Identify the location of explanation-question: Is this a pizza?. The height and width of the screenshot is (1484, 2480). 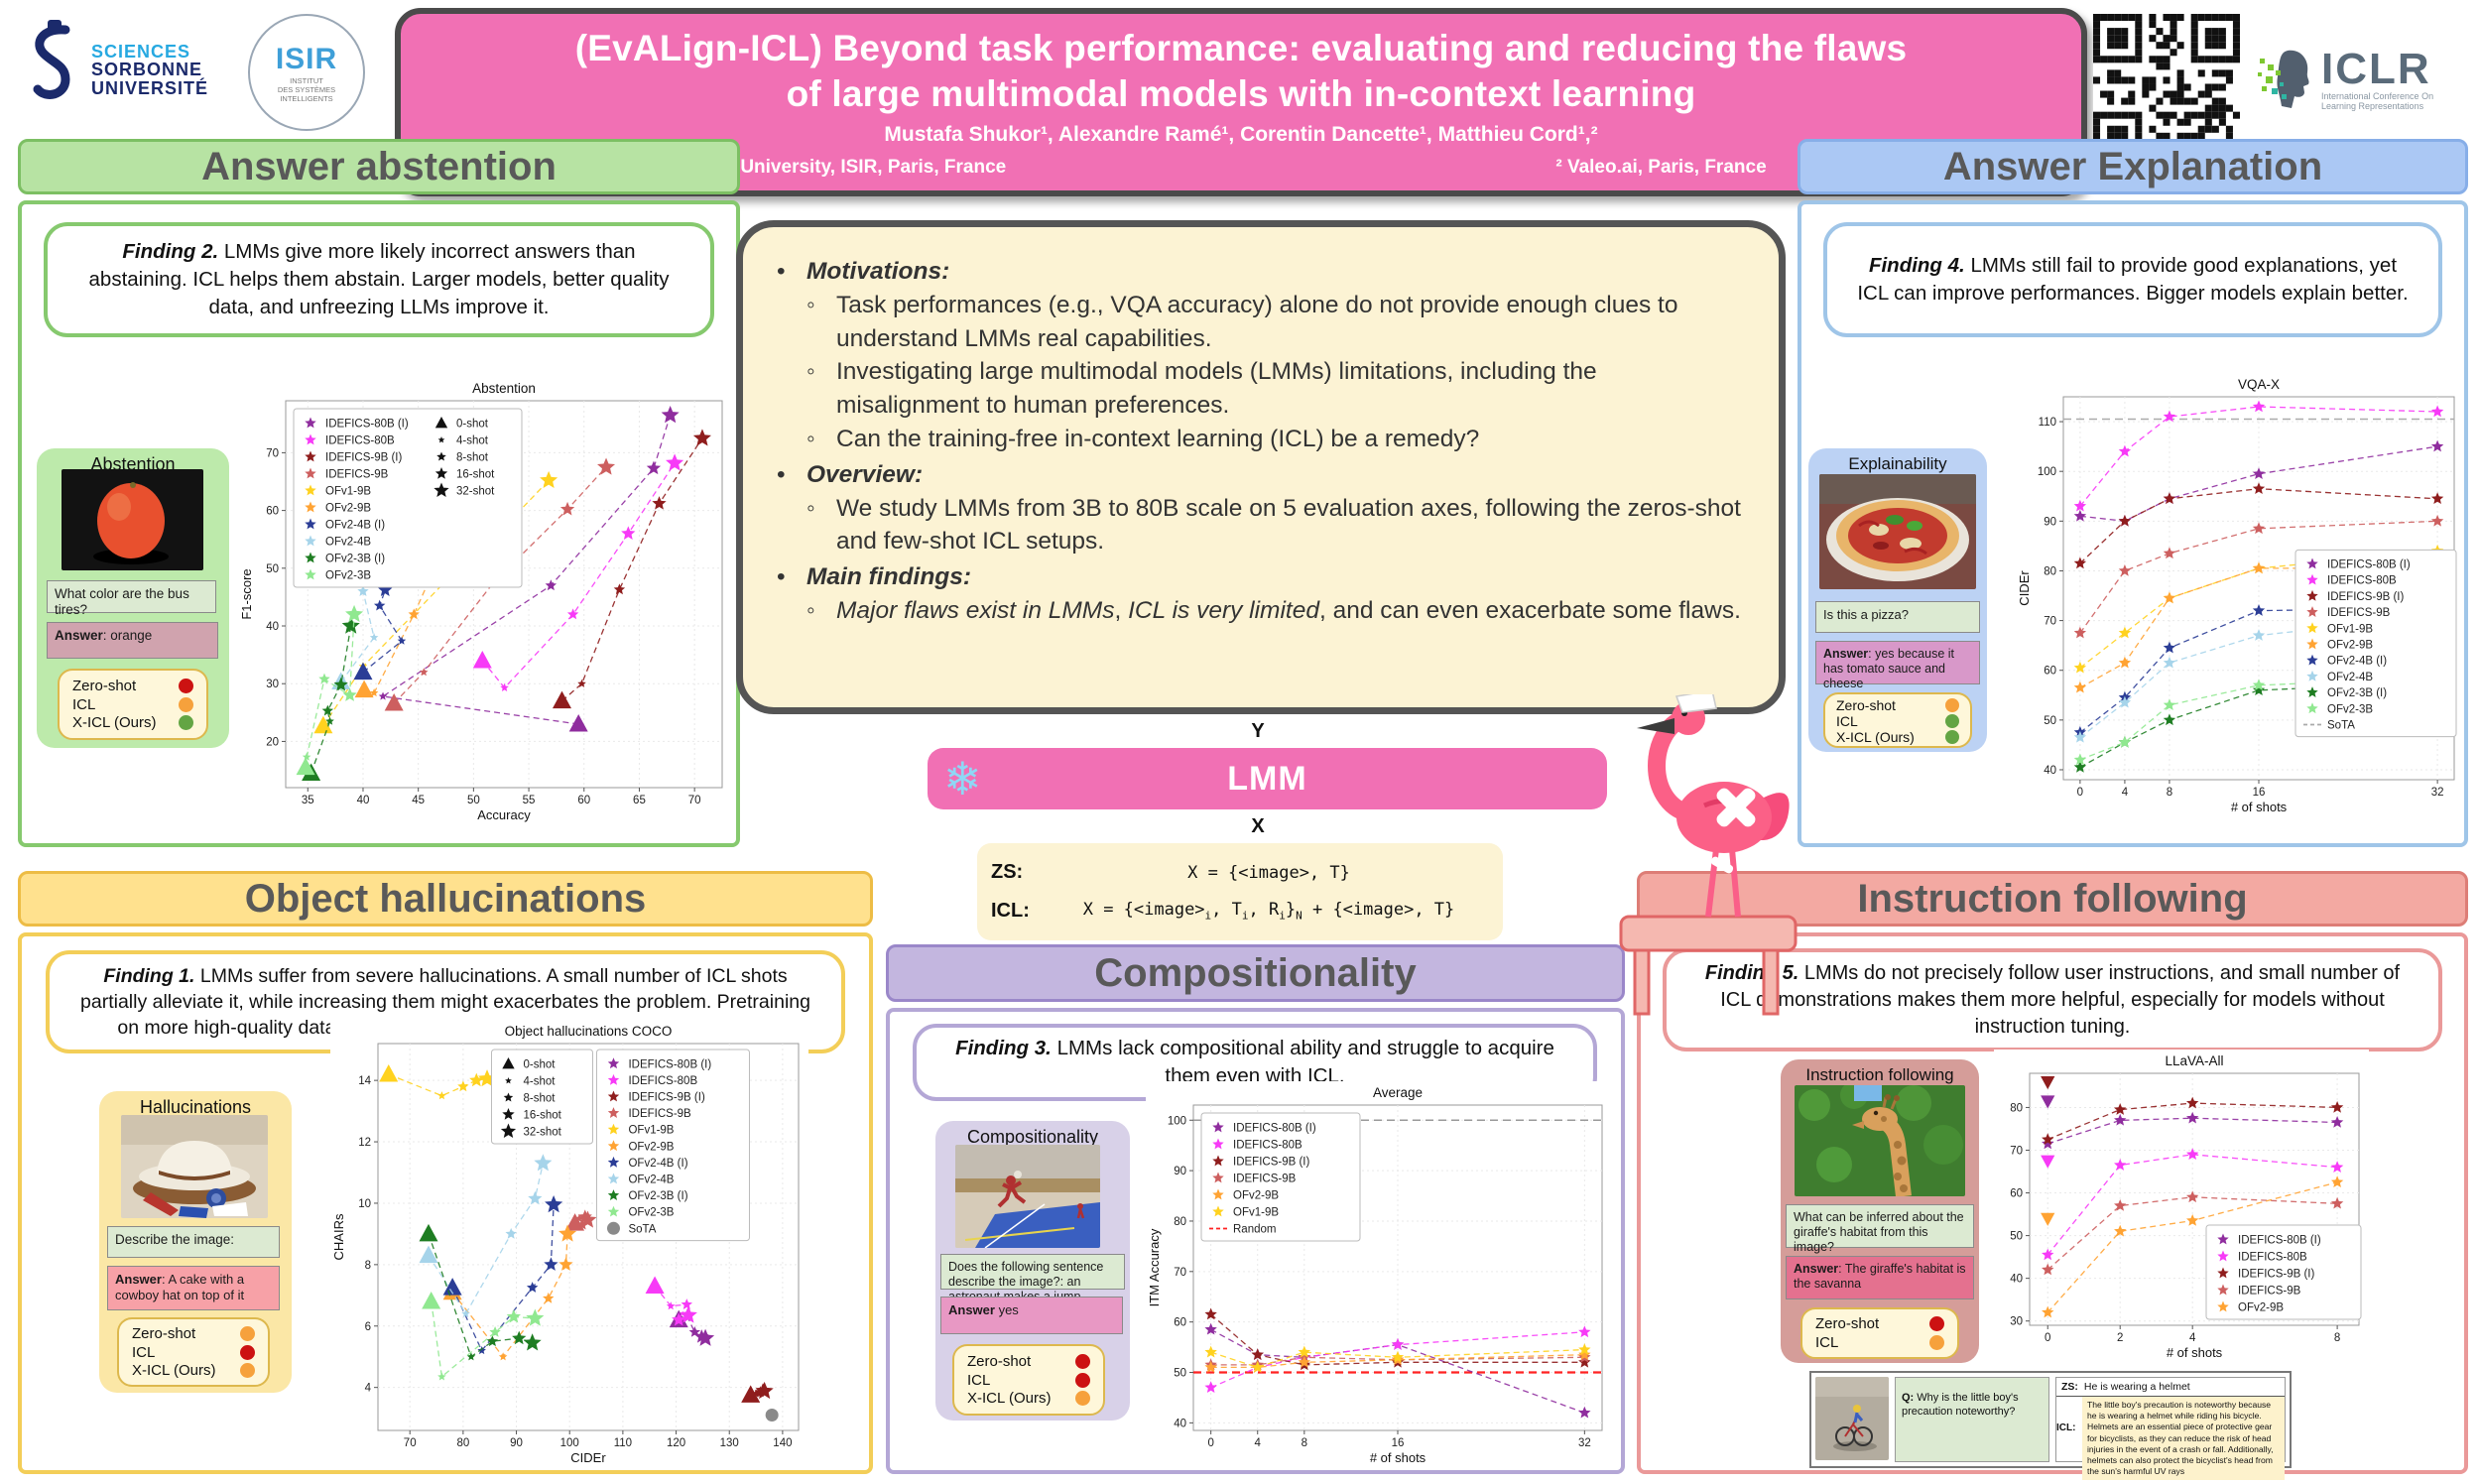
(1866, 614).